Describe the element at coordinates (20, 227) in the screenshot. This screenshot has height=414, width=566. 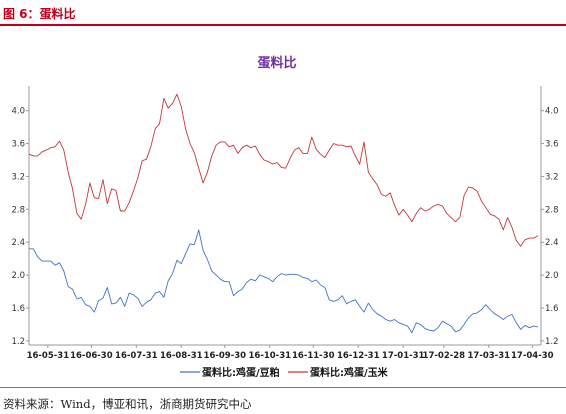
I see `y-ticks-left: 1.2 1.6 2.0 2.4 2.8 3.2 3.6 4.0` at that location.